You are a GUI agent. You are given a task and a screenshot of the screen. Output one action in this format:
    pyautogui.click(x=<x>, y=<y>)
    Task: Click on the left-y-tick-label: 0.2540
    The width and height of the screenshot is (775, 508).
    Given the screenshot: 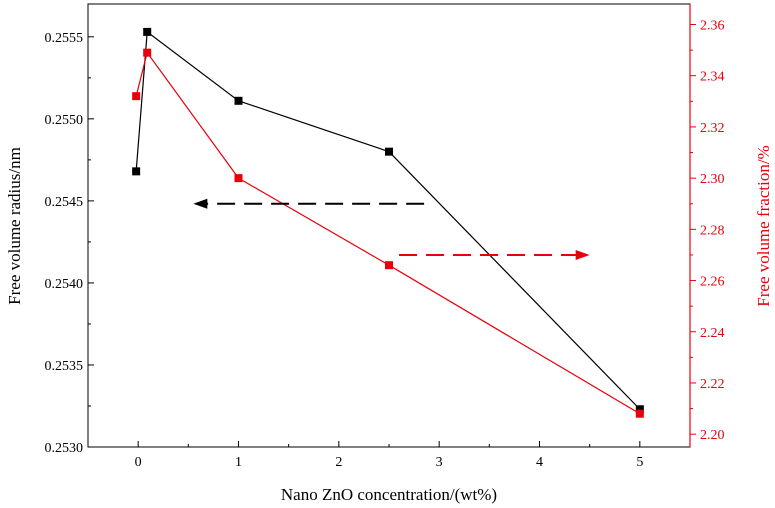 What is the action you would take?
    pyautogui.click(x=64, y=284)
    